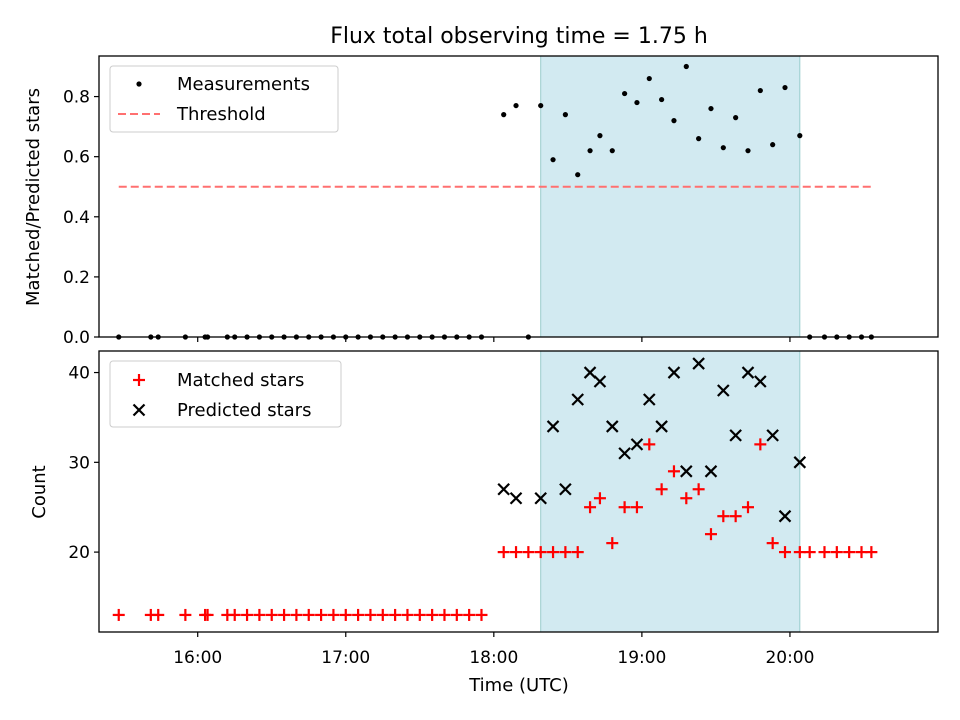  I want to click on bottom-x-tick-label: 17:00, so click(345, 658).